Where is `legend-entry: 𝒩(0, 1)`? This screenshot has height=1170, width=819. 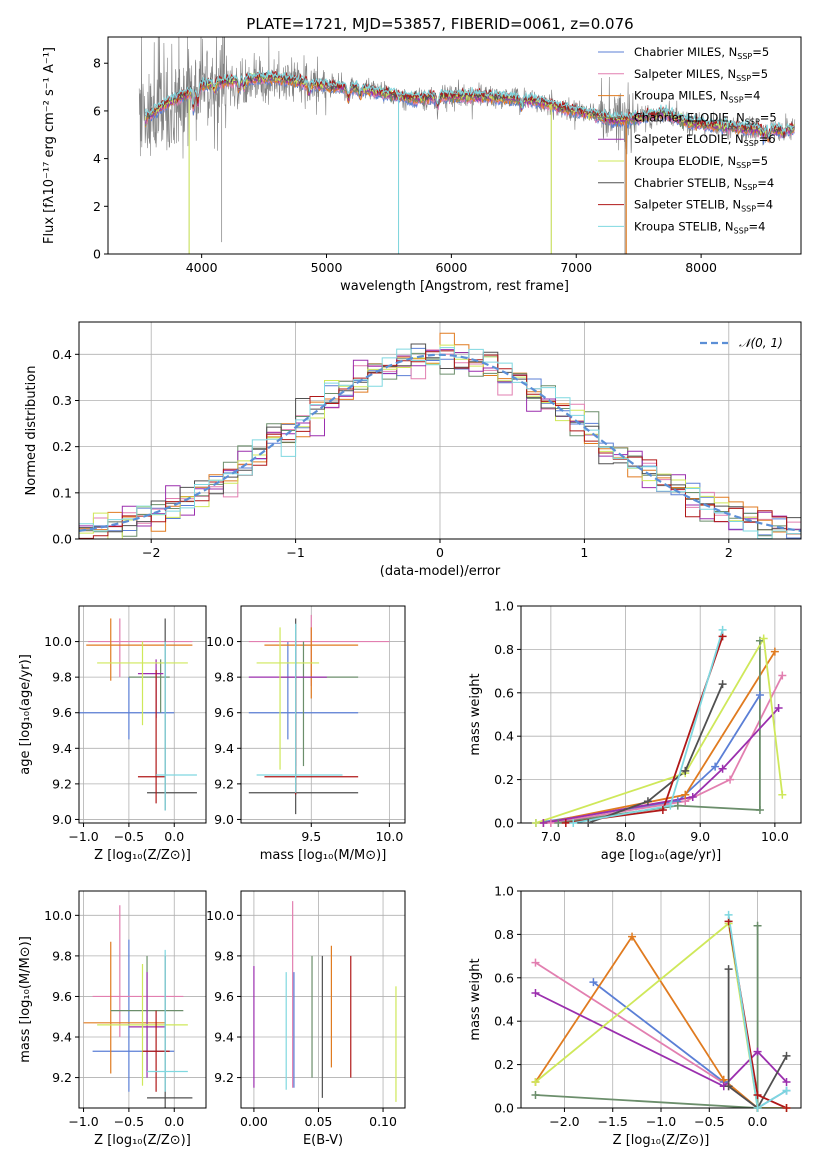 legend-entry: 𝒩(0, 1) is located at coordinates (761, 343).